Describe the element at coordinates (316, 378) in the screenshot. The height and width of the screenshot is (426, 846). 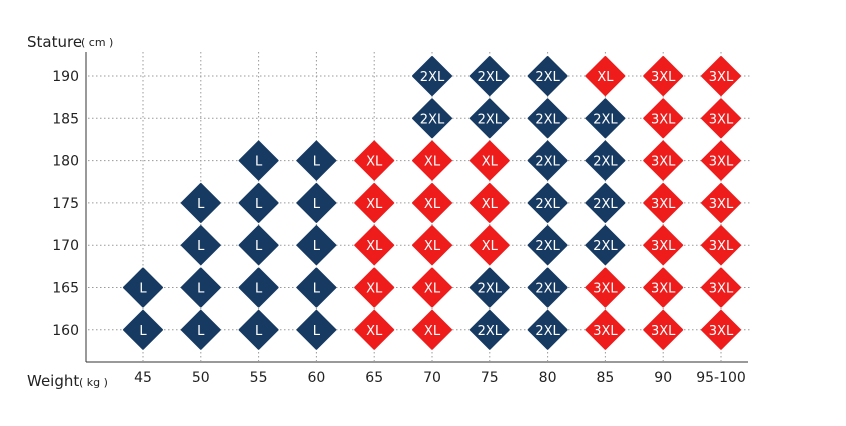
I see `x-tick-label: 60` at that location.